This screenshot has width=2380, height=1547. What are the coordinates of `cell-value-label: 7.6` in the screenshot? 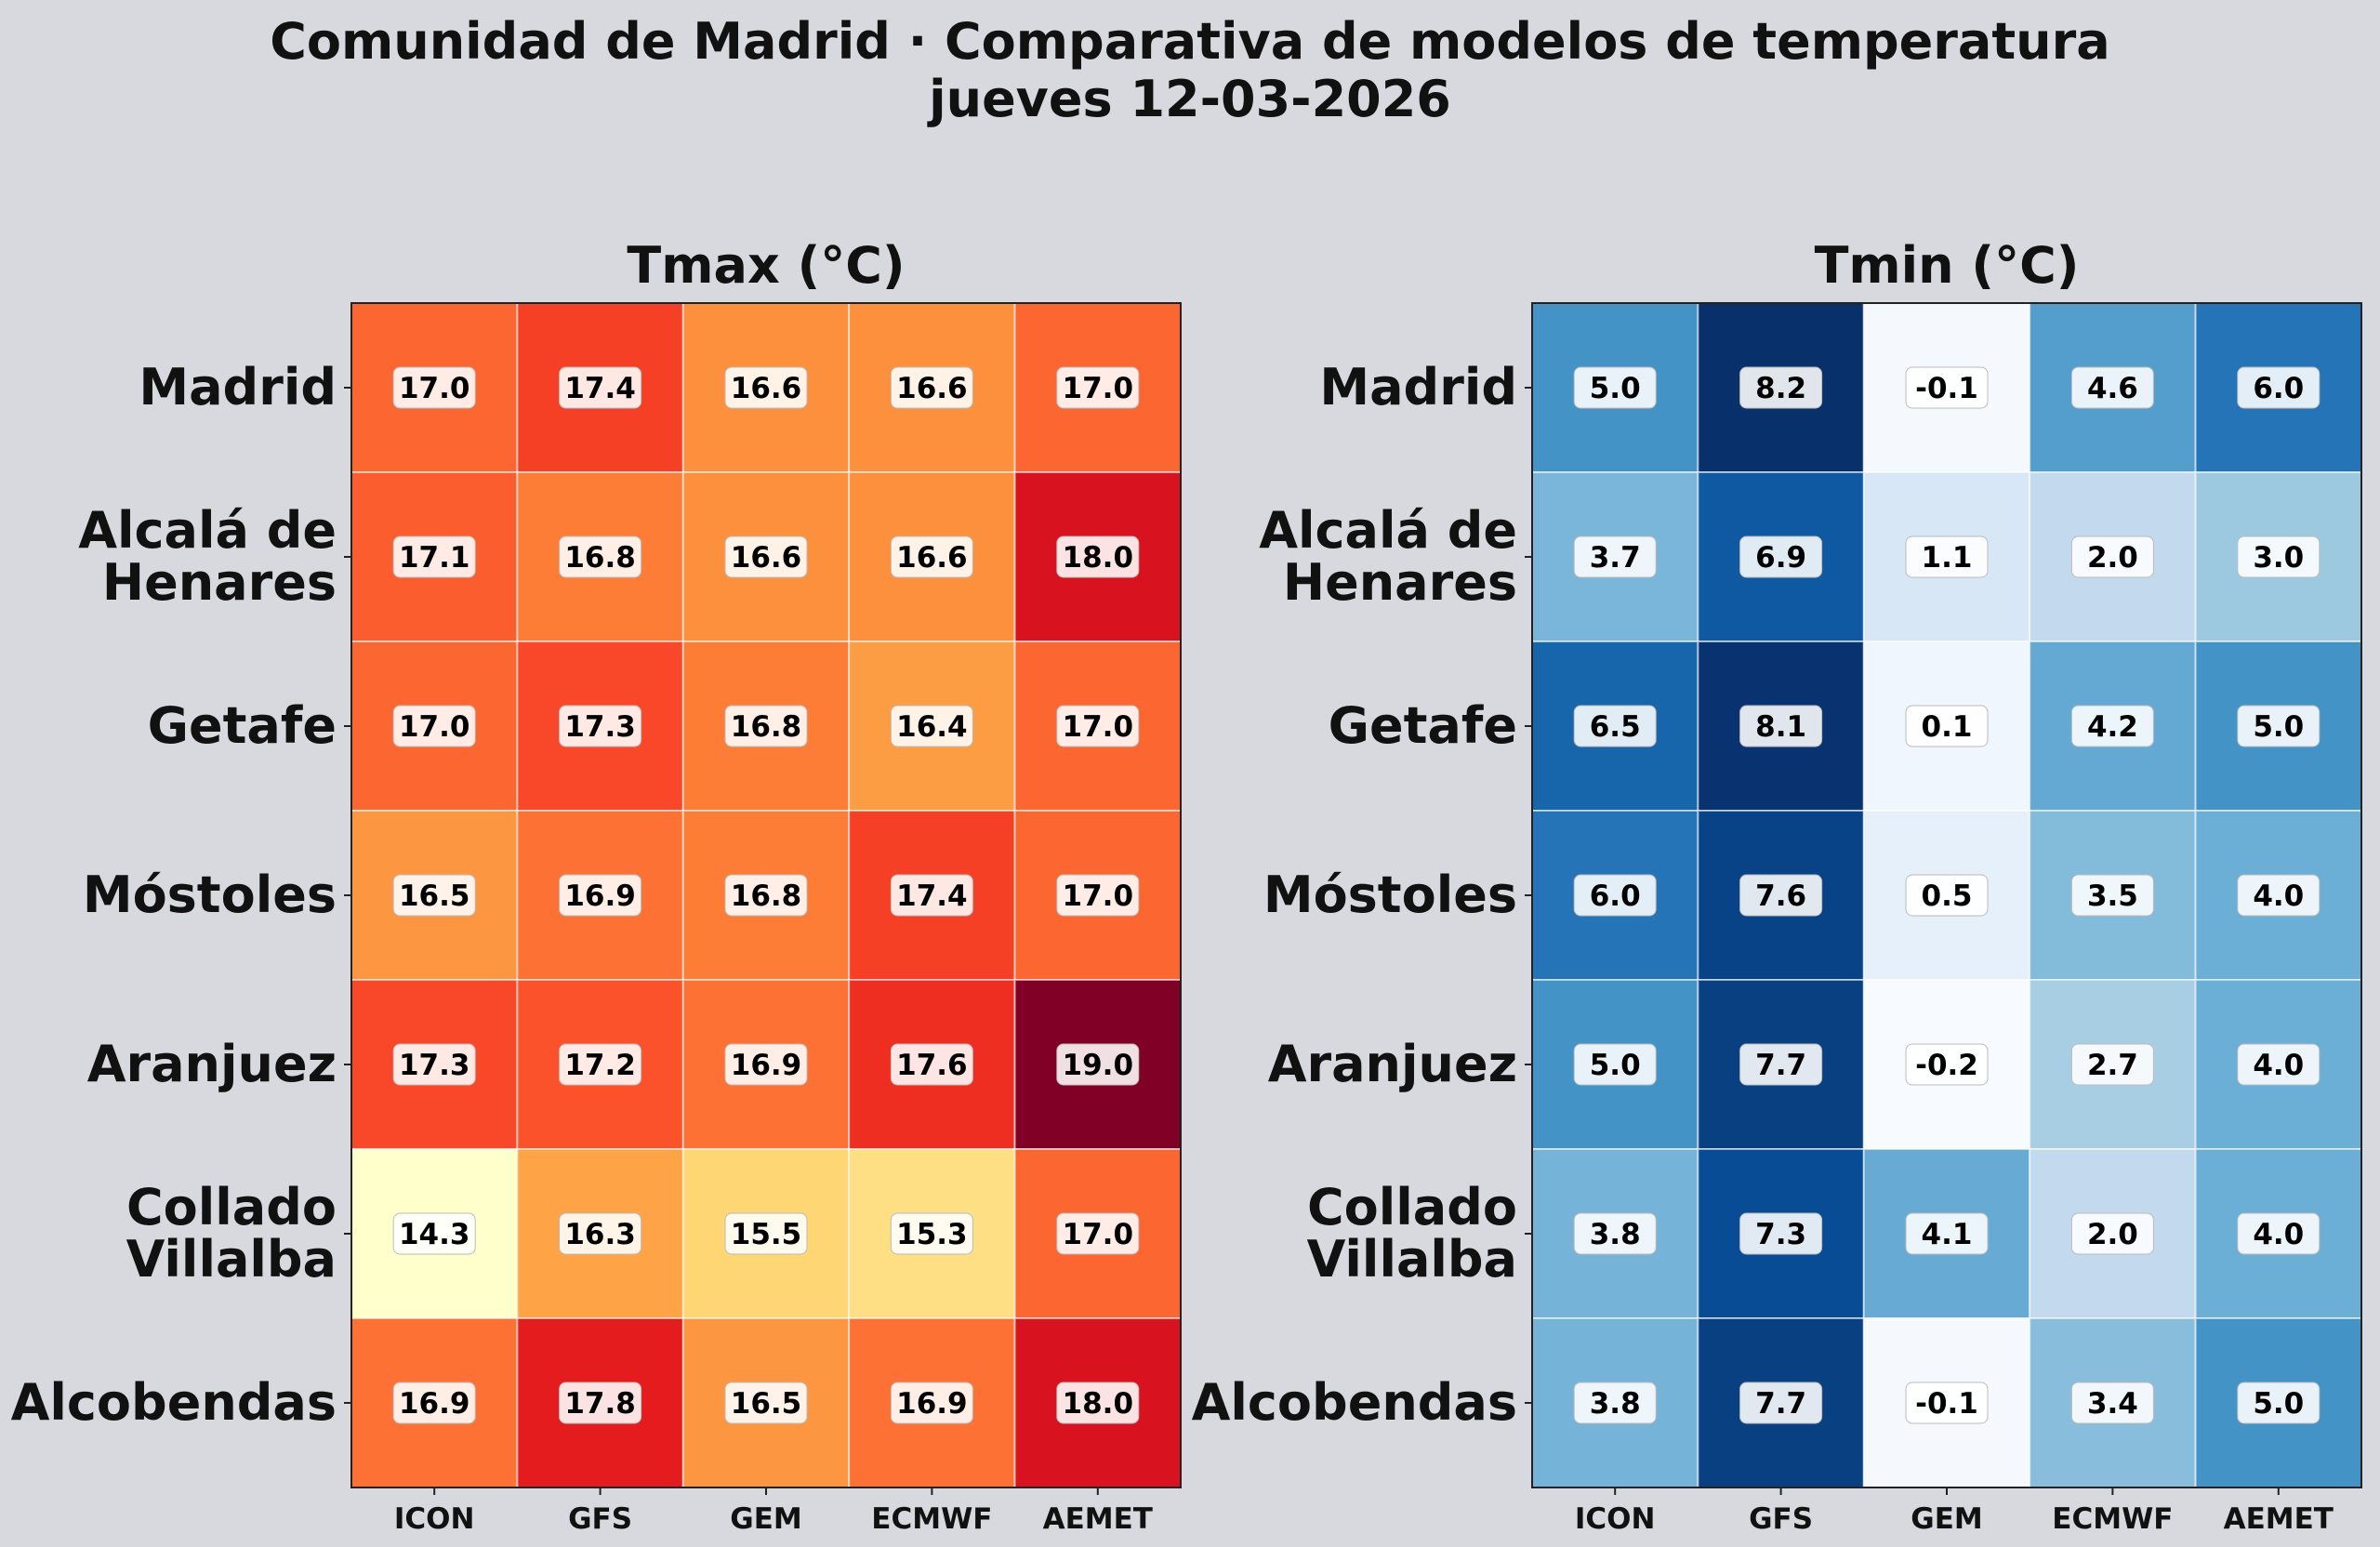 It's located at (1780, 896).